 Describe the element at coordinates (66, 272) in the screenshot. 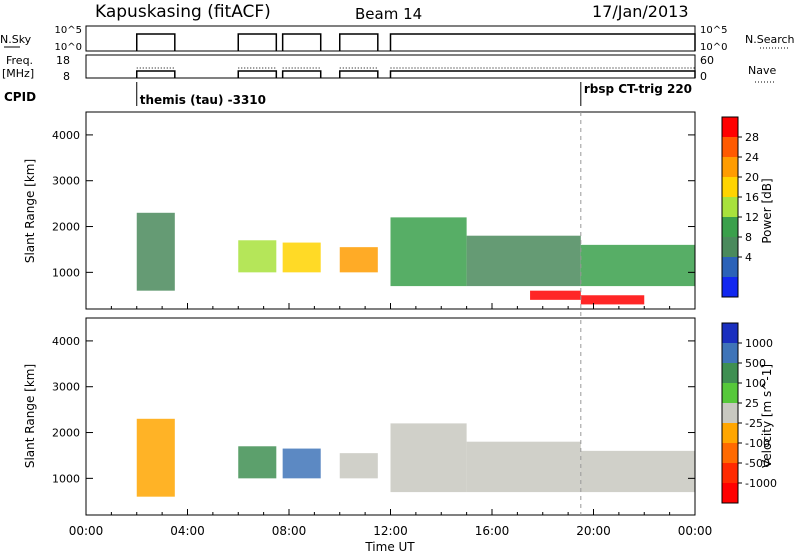

I see `power-ytick-label-1000: 1000` at that location.